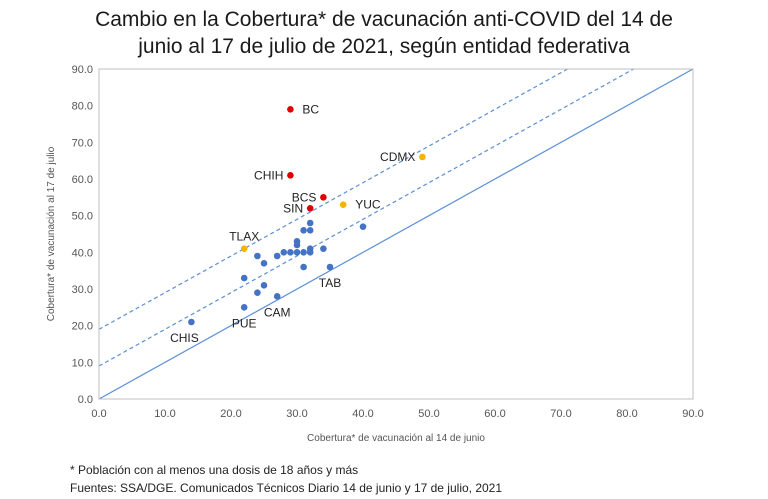  I want to click on point-label: SIN, so click(293, 208).